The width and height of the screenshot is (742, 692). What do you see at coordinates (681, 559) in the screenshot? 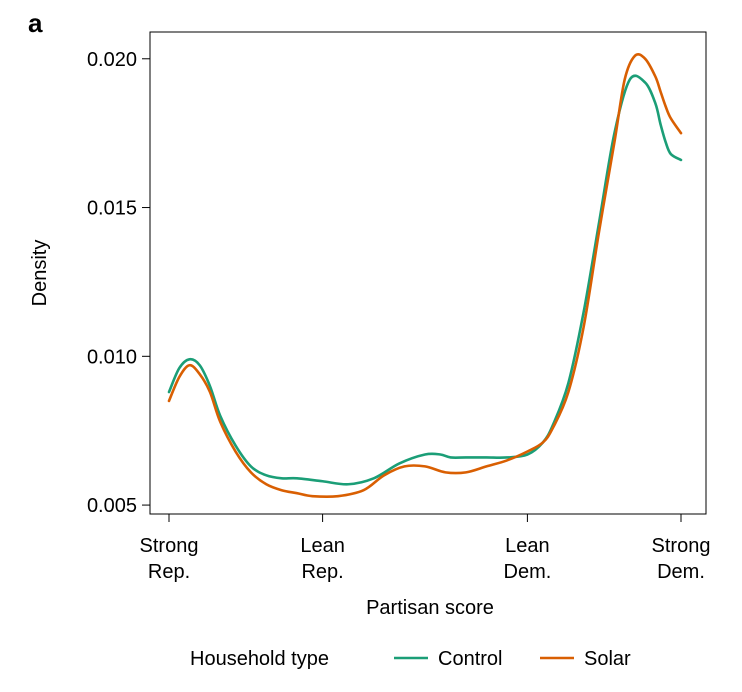
I see `x-tick-label: Strong Dem.` at bounding box center [681, 559].